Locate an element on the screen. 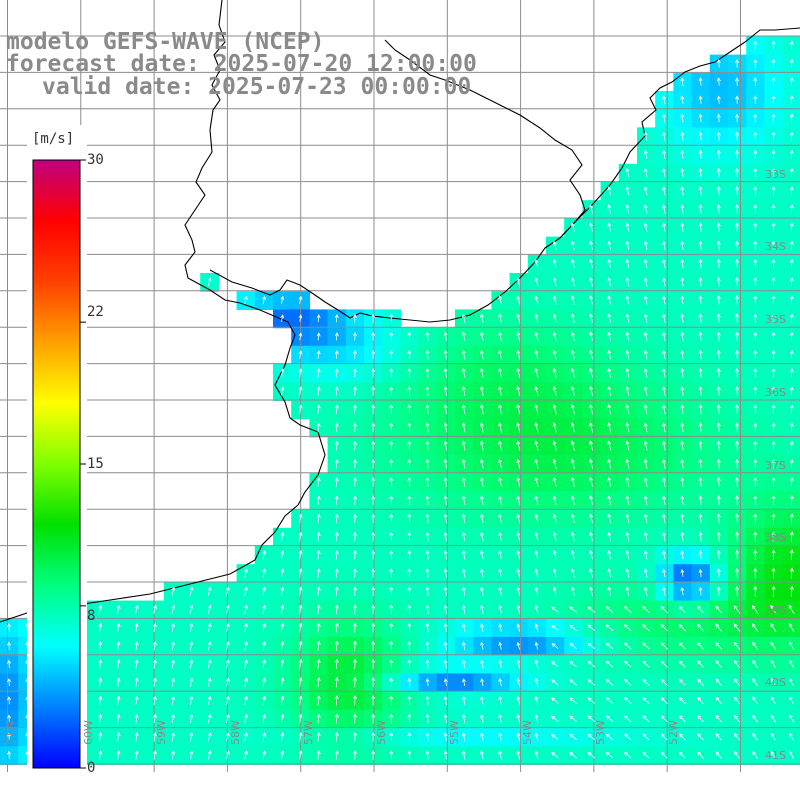  colorbar-gradient is located at coordinates (56, 464).